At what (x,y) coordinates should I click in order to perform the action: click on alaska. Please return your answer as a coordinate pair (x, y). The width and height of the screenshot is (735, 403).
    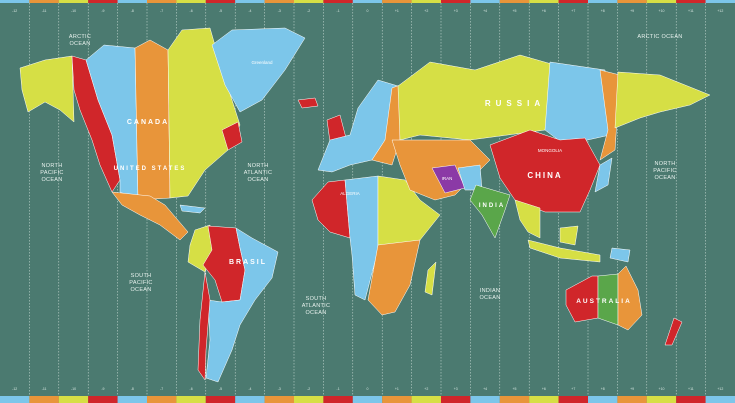
    Looking at the image, I should click on (47, 89).